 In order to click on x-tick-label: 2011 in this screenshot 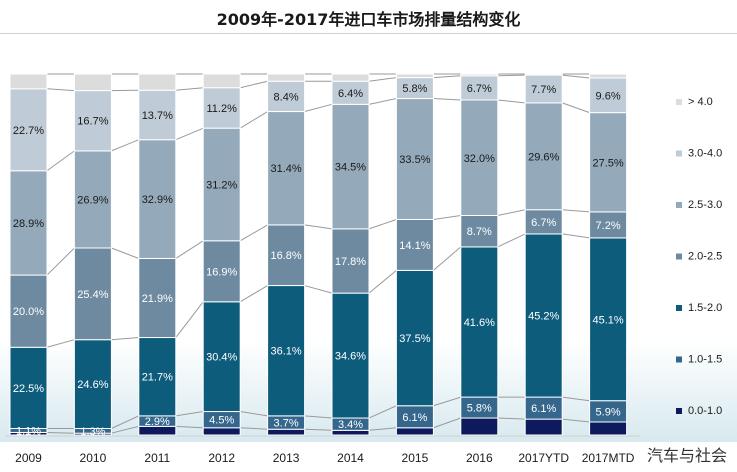, I will do `click(157, 458)`.